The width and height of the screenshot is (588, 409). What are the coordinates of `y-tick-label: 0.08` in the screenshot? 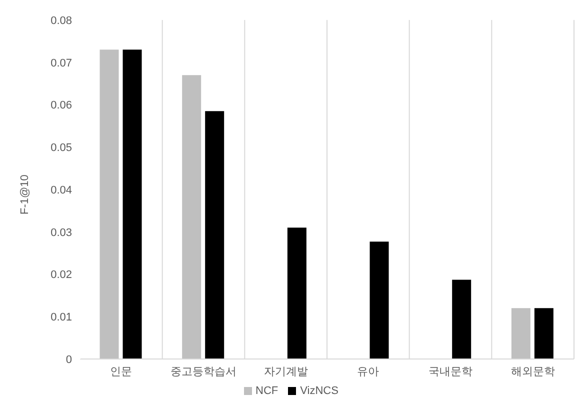 It's located at (61, 20).